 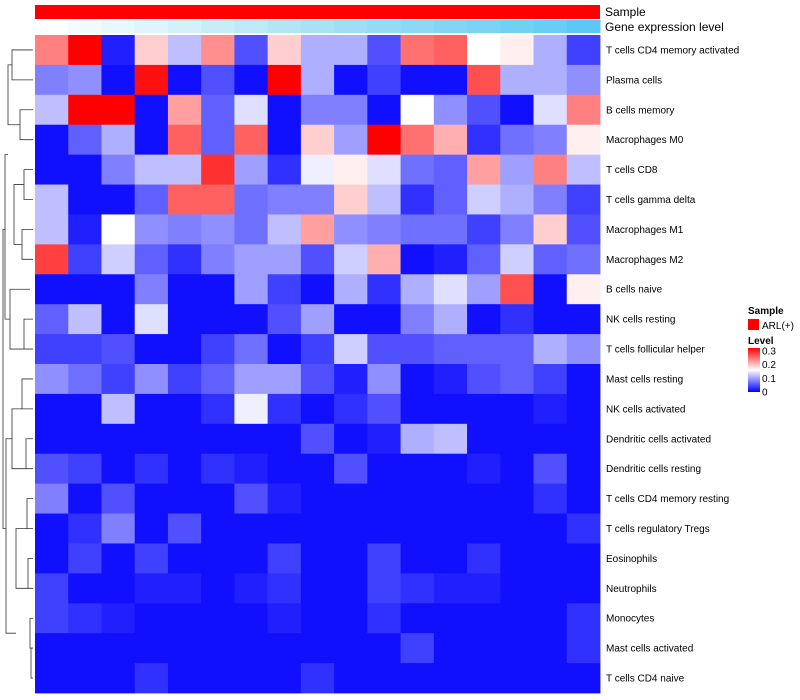 I want to click on legend-ticks: 0.3 0.2 0.1 0, so click(x=769, y=372).